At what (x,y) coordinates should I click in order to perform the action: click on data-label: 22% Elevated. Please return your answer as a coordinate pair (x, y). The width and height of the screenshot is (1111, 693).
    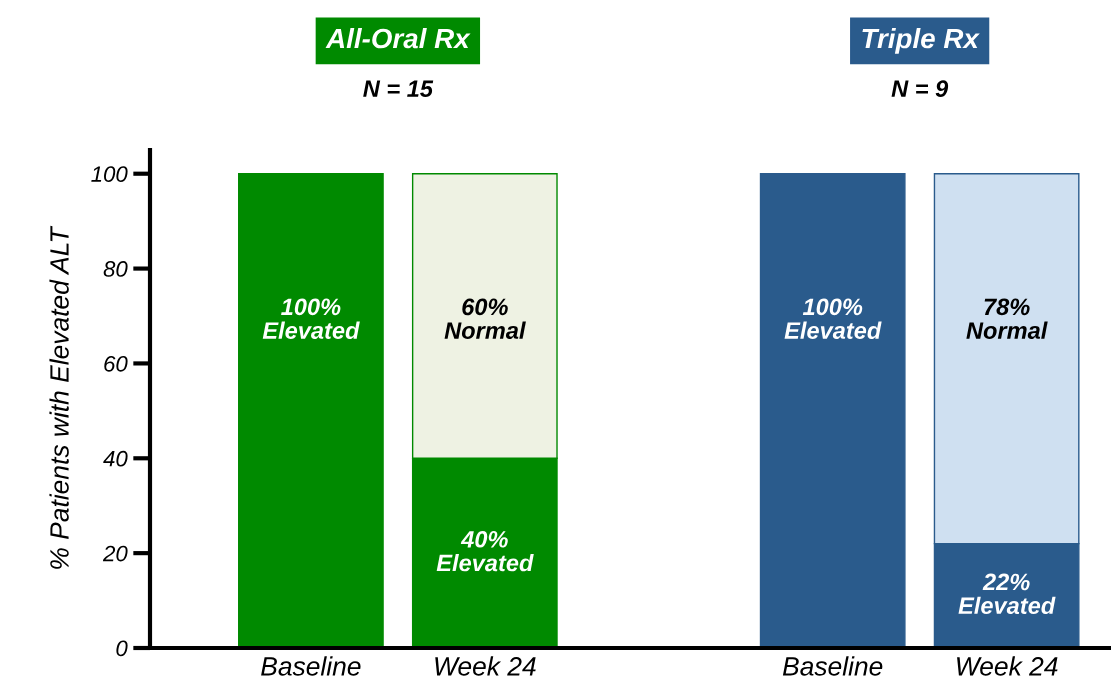
    Looking at the image, I should click on (1007, 594).